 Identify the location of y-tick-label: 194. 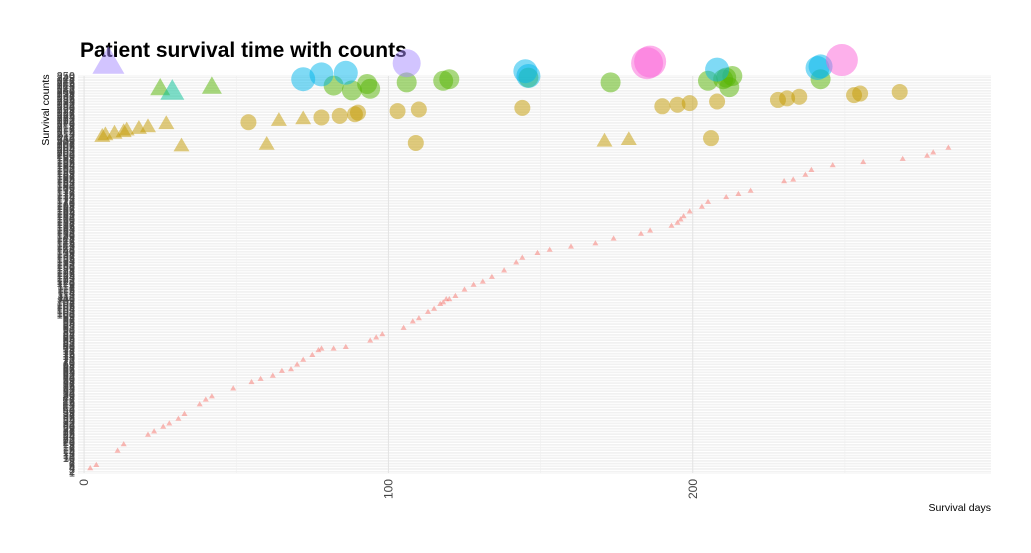
(66, 166).